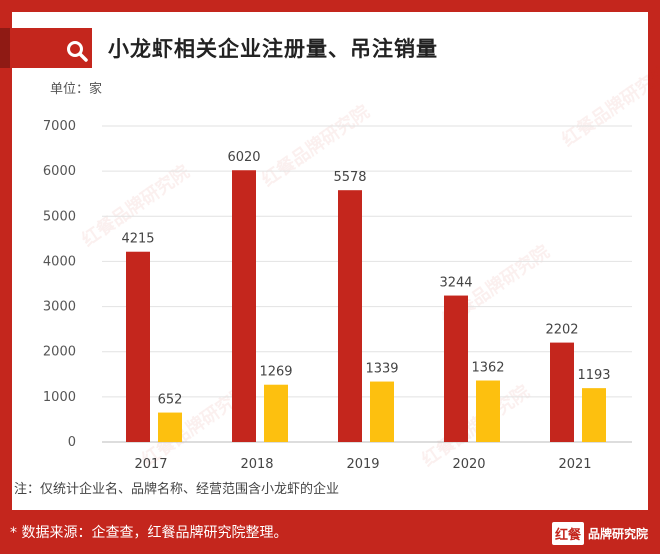 Image resolution: width=660 pixels, height=554 pixels. What do you see at coordinates (149, 533) in the screenshot?
I see `data-source: * 数据来源：企查查，红餐品牌研究院整理。` at bounding box center [149, 533].